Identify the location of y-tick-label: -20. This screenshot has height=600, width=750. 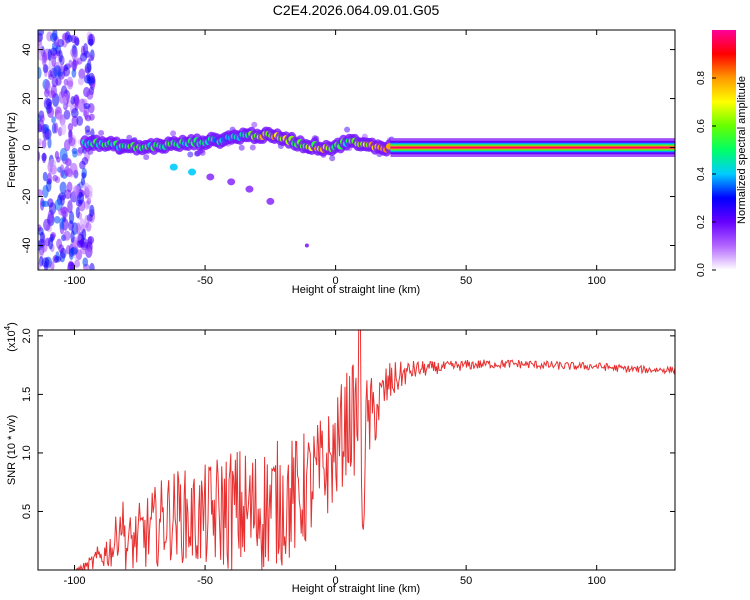
(27, 197).